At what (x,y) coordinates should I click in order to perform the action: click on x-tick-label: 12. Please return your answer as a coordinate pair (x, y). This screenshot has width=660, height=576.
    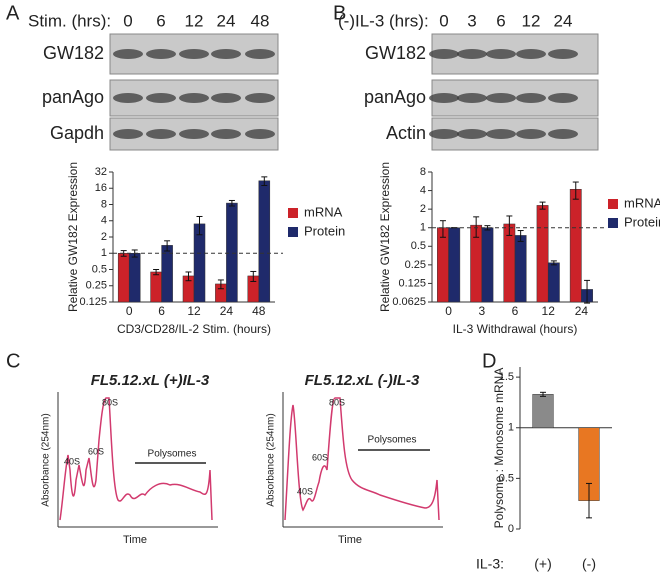
    Looking at the image, I should click on (549, 311).